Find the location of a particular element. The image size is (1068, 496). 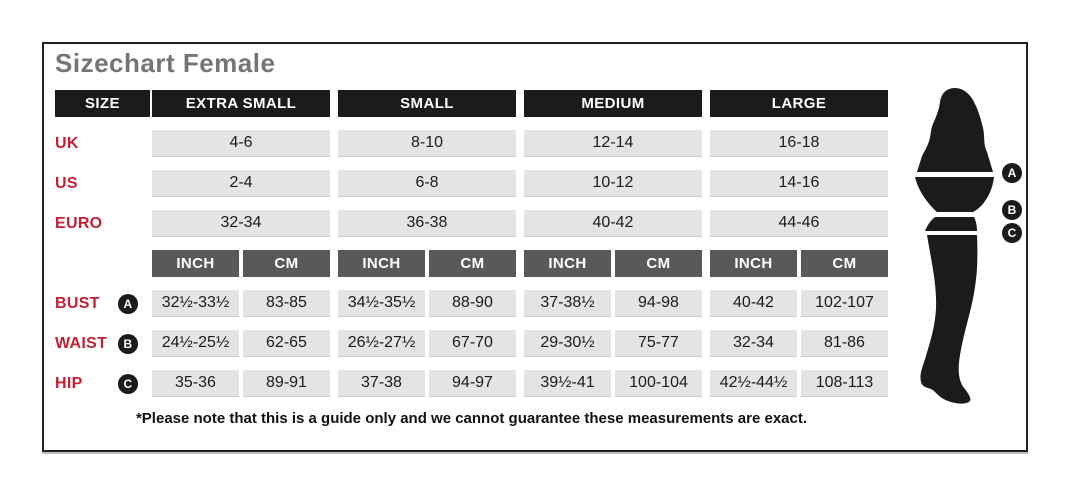

table-cell: 75-77 is located at coordinates (658, 343).